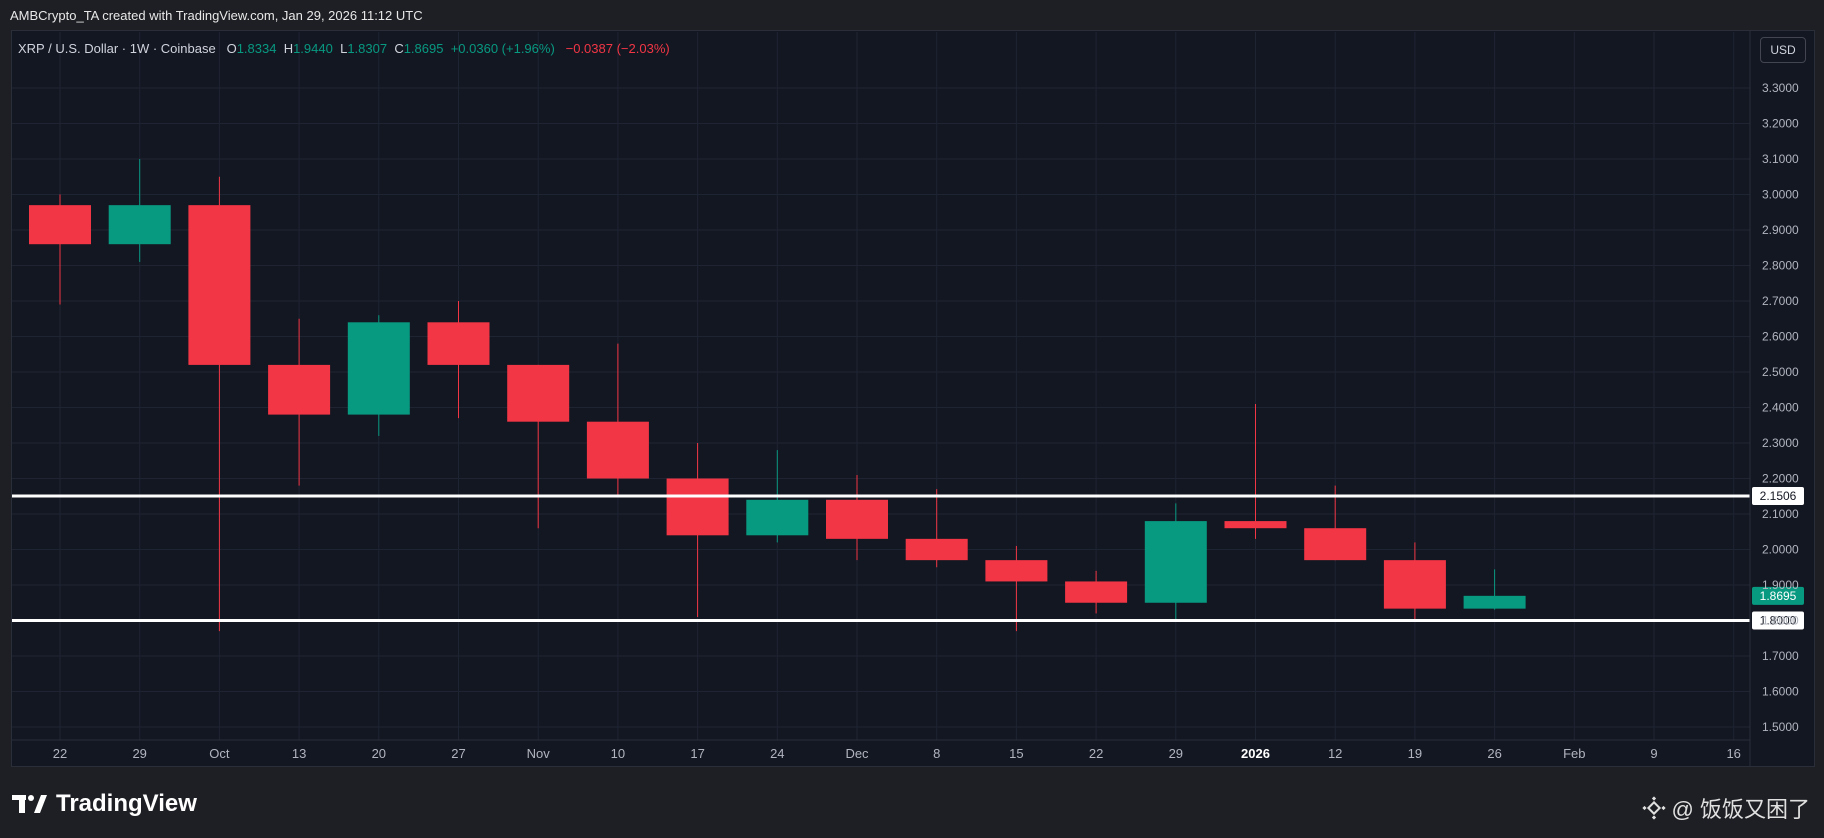 This screenshot has height=838, width=1824. What do you see at coordinates (1574, 753) in the screenshot?
I see `x-tick-label: Feb` at bounding box center [1574, 753].